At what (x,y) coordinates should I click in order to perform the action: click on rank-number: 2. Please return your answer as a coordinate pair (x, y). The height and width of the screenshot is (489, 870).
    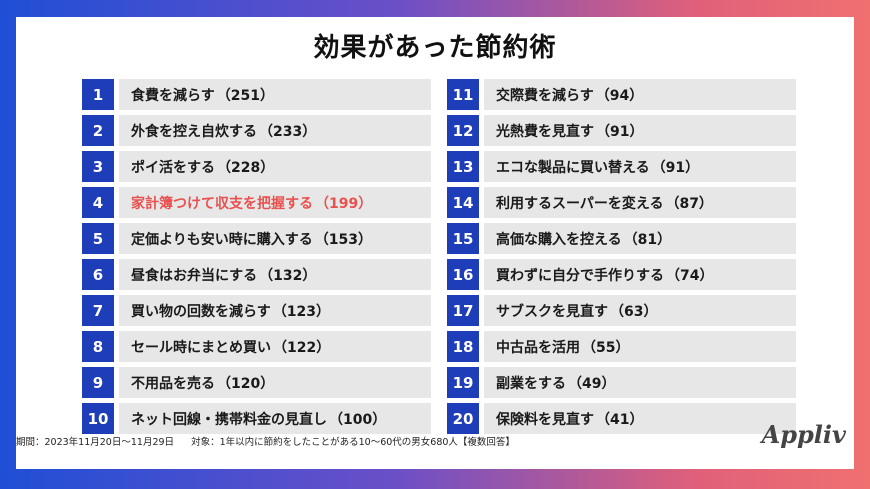
    Looking at the image, I should click on (98, 130).